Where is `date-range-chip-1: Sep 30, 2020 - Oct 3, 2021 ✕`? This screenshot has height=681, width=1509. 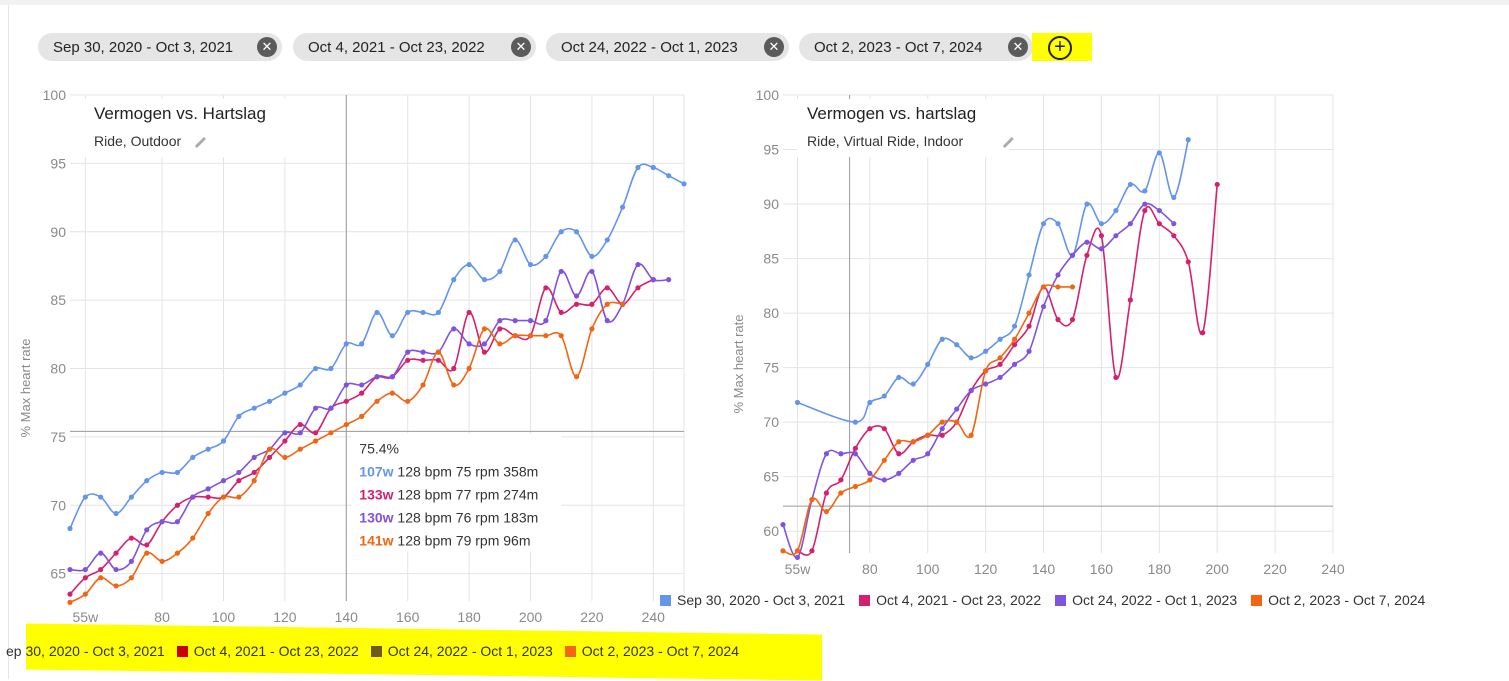 date-range-chip-1: Sep 30, 2020 - Oct 3, 2021 ✕ is located at coordinates (160, 47).